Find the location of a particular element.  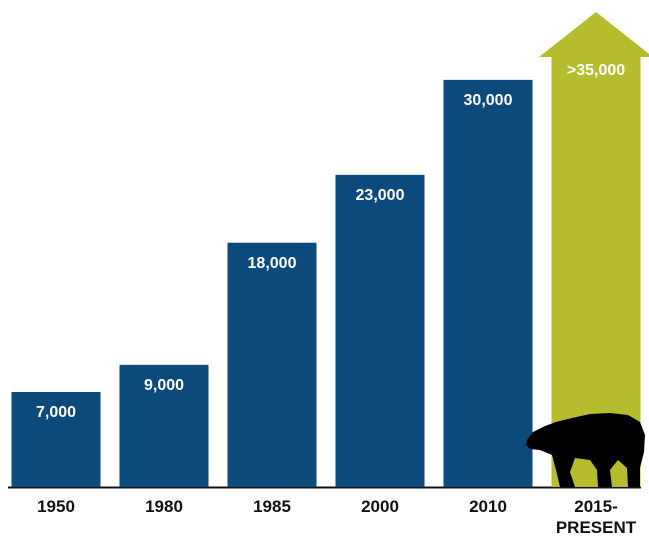

x-tick-label: 2000 is located at coordinates (380, 506).